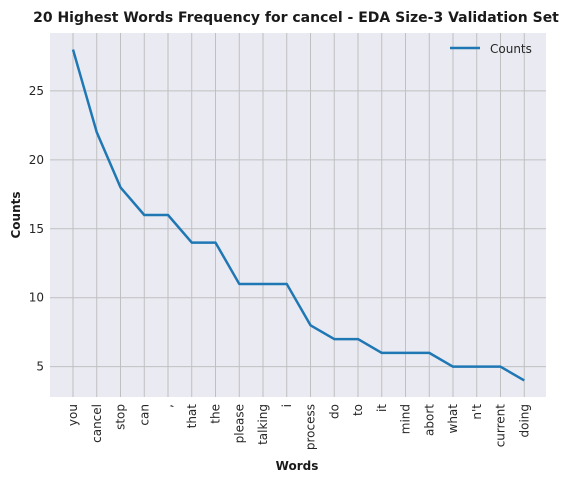  I want to click on x-tick-label: cancel, so click(97, 423).